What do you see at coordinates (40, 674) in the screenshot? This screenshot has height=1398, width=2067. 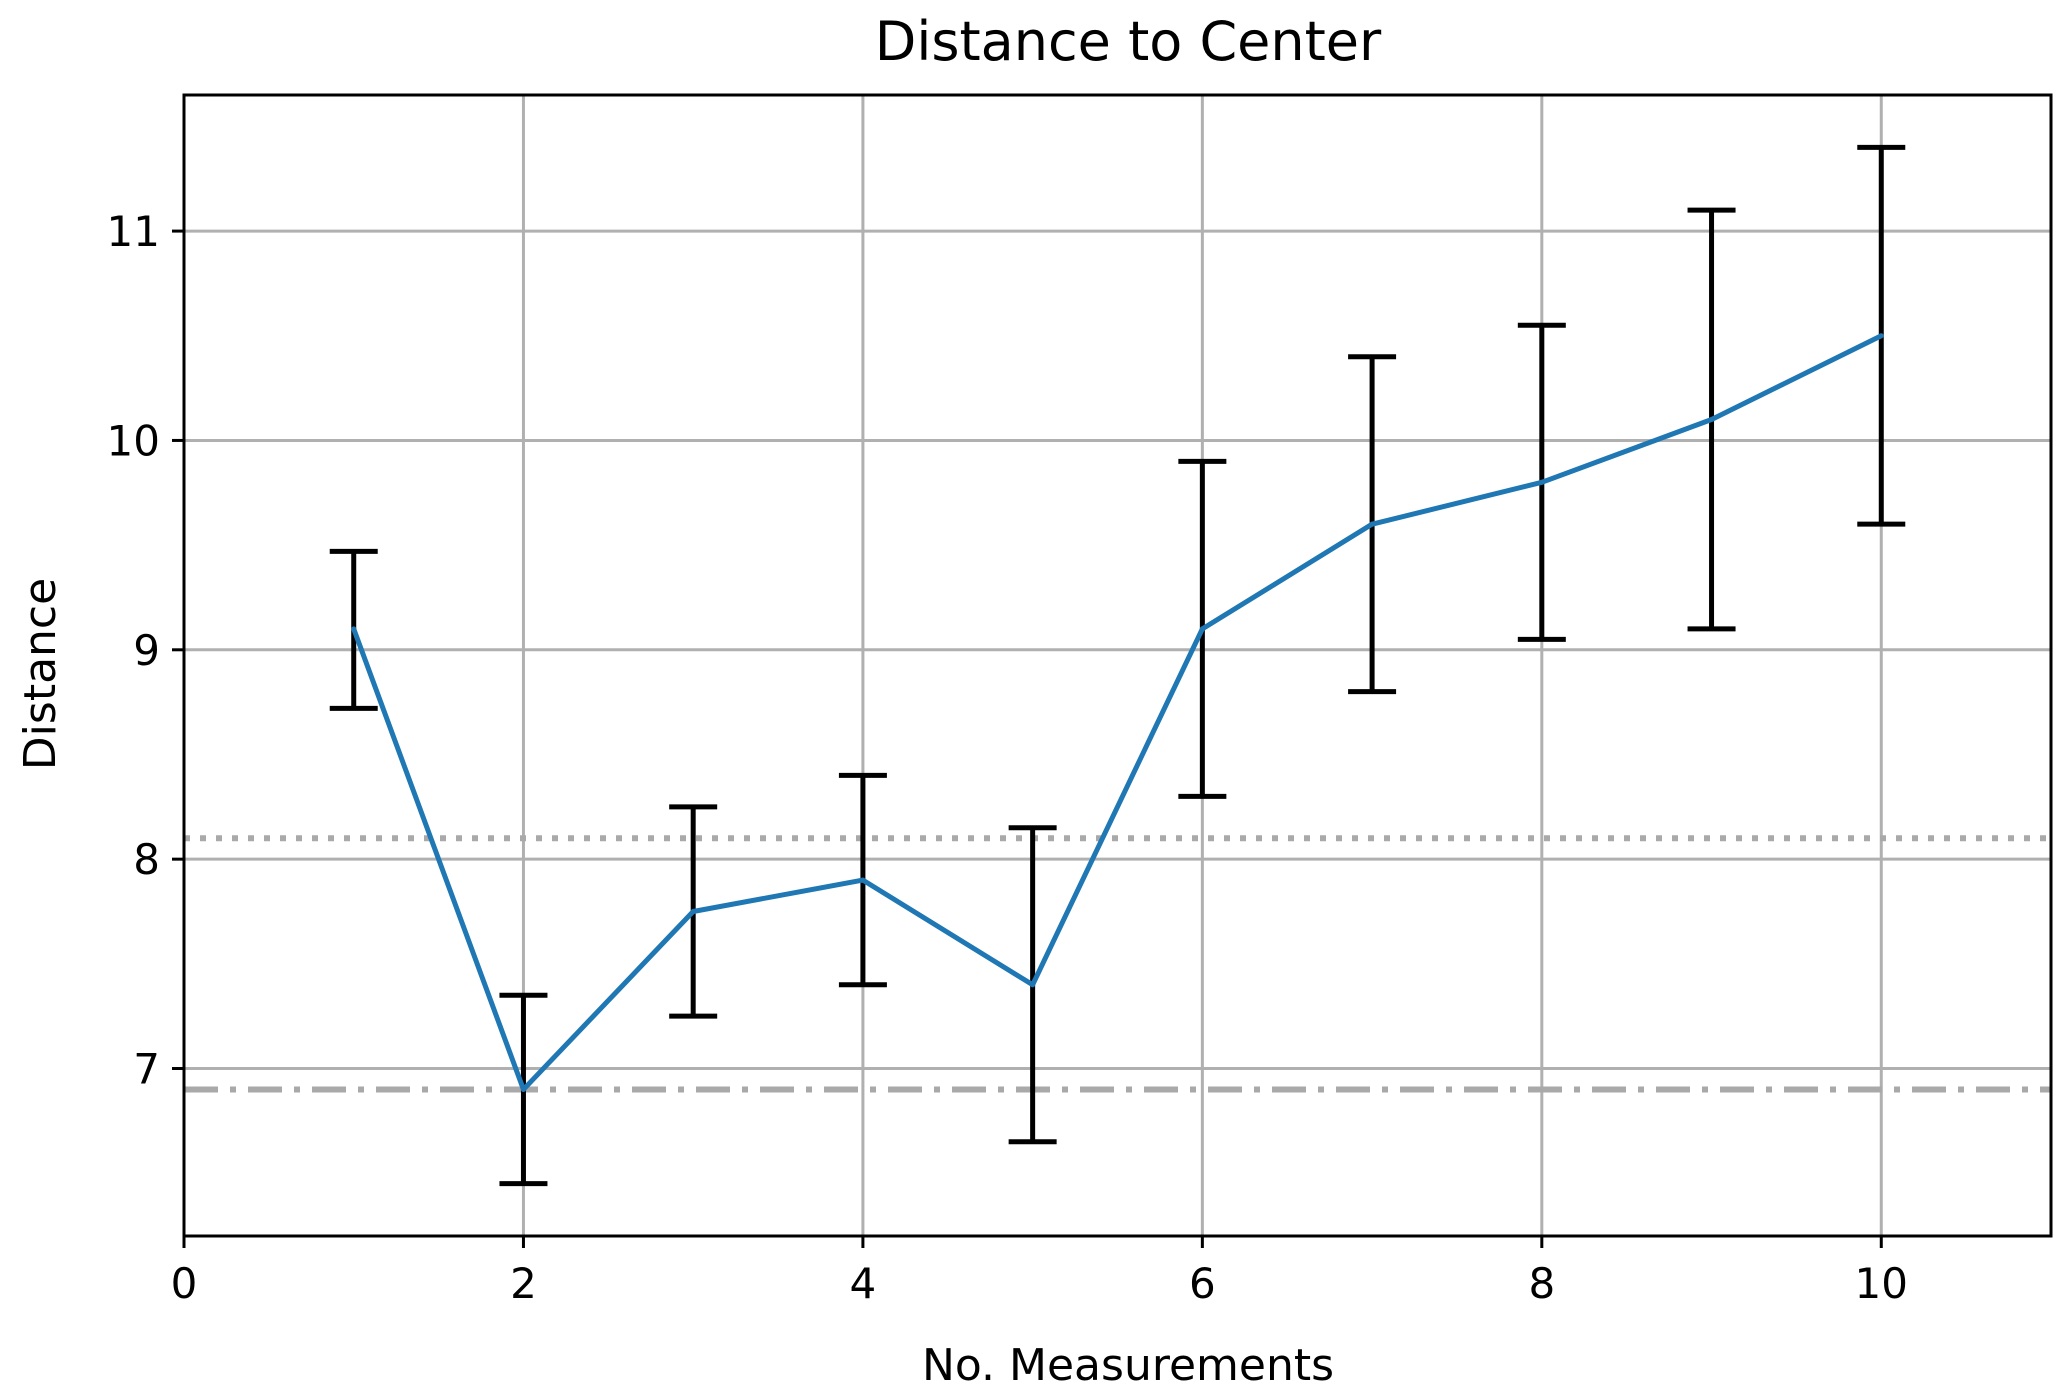 I see `y-axis-title: Distance` at bounding box center [40, 674].